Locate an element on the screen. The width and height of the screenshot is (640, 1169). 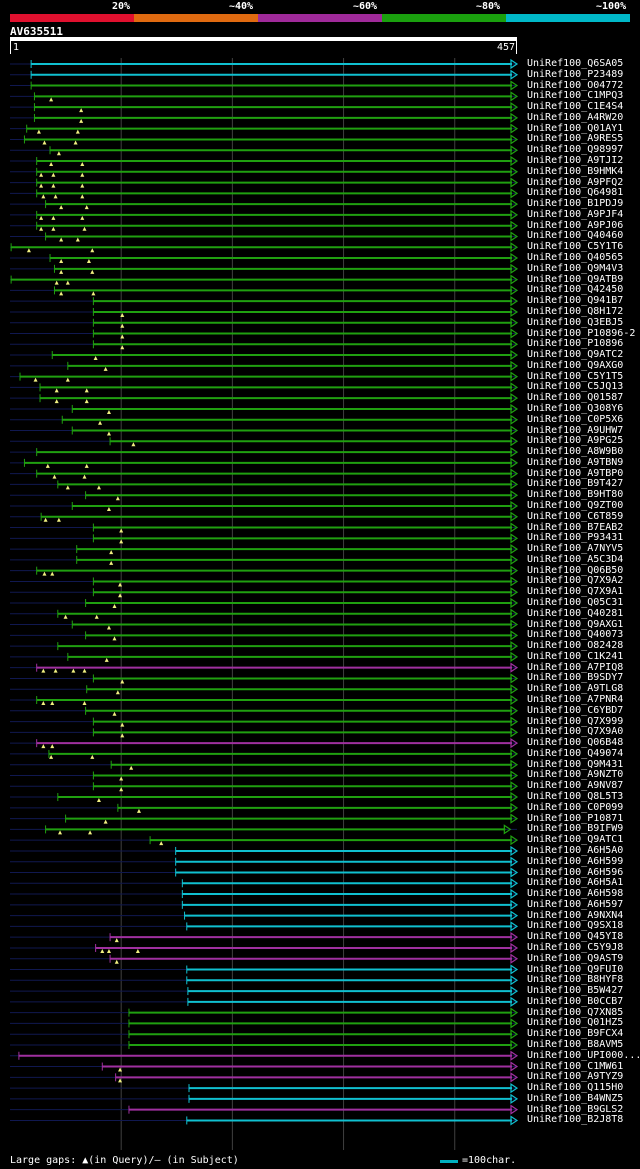
hit-label: UniRef100_O82428 is located at coordinates (575, 646).